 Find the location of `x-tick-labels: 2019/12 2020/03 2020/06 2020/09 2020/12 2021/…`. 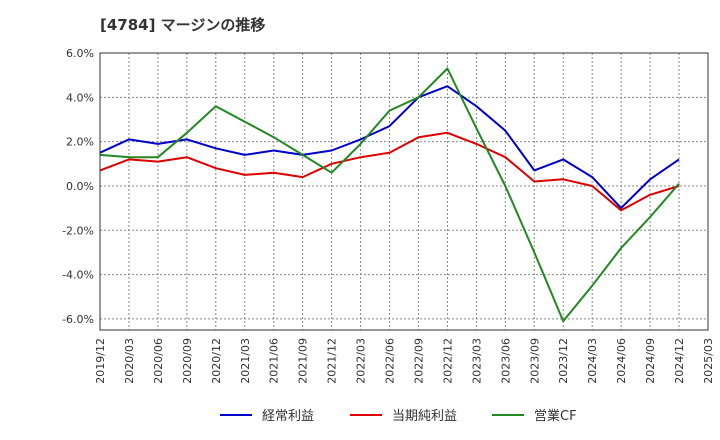

x-tick-labels: 2019/12 2020/03 2020/06 2020/09 2020/12 2021/… is located at coordinates (404, 361).